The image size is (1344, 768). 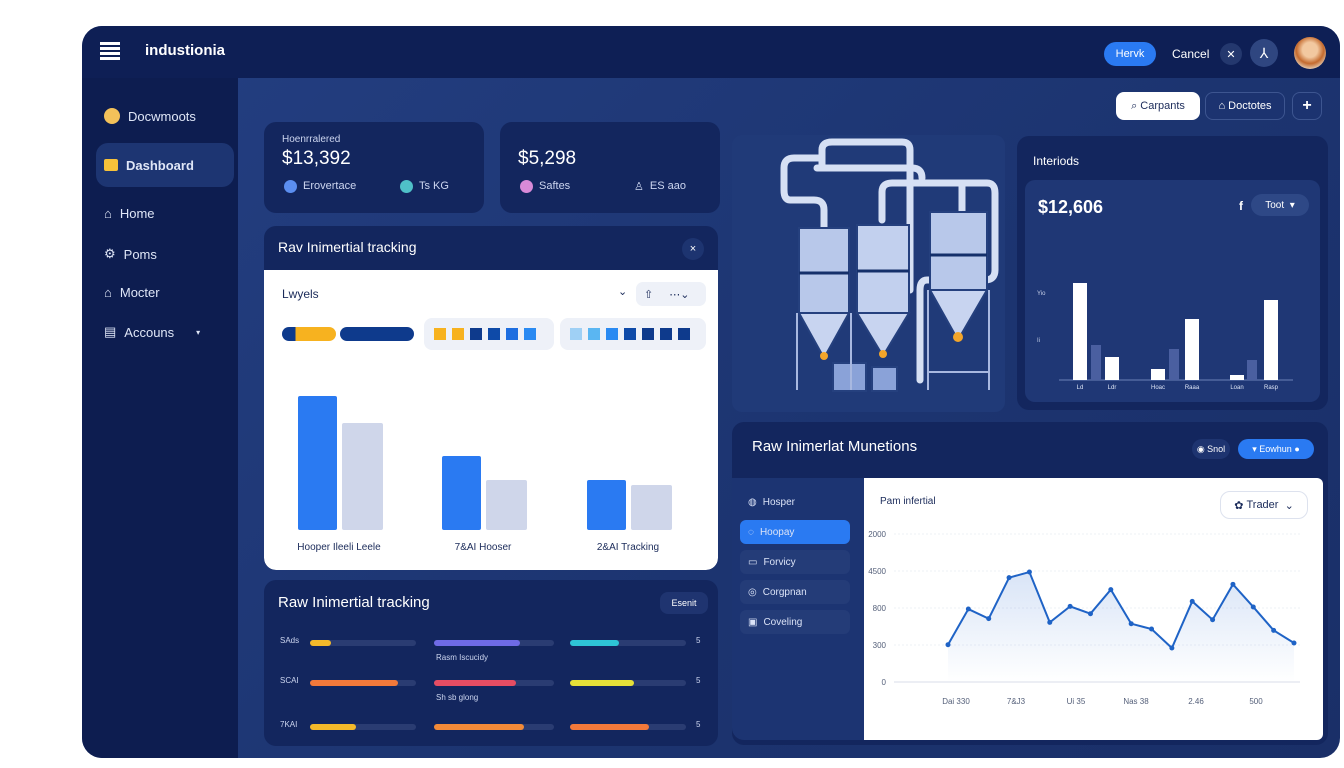 What do you see at coordinates (424, 186) in the screenshot?
I see `stat-item: Ts KG` at bounding box center [424, 186].